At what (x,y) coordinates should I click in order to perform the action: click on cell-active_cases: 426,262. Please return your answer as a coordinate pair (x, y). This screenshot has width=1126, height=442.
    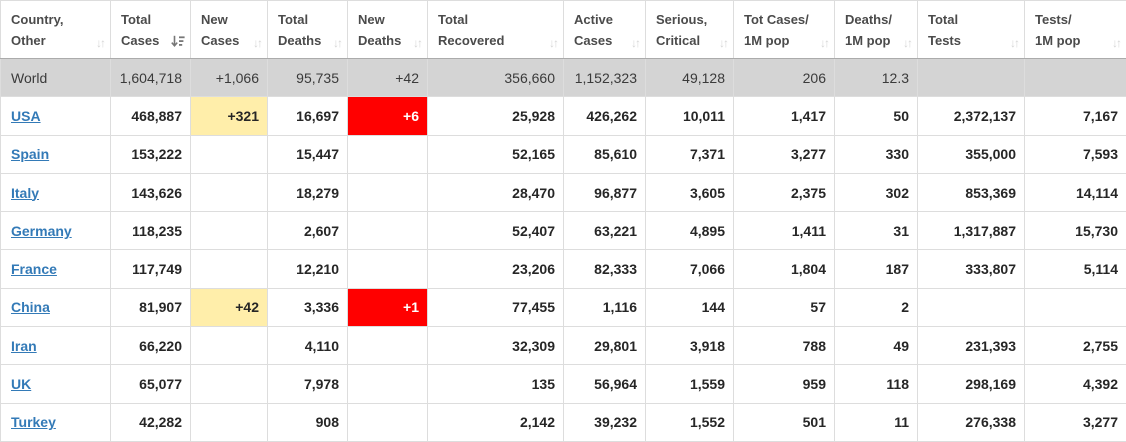
    Looking at the image, I should click on (605, 116).